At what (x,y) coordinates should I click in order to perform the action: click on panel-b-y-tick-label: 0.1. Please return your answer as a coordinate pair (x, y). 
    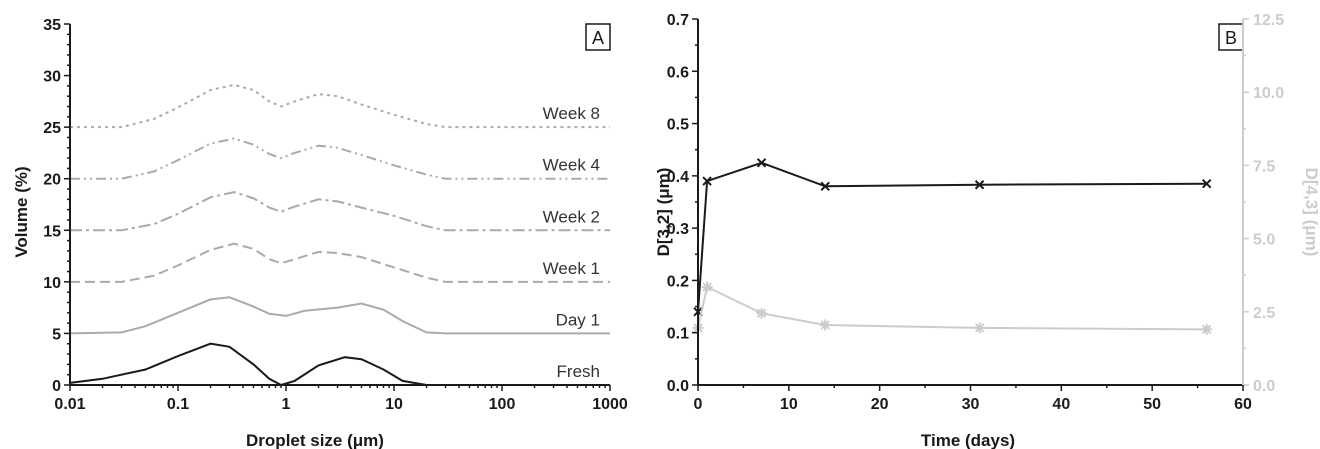
    Looking at the image, I should click on (678, 334).